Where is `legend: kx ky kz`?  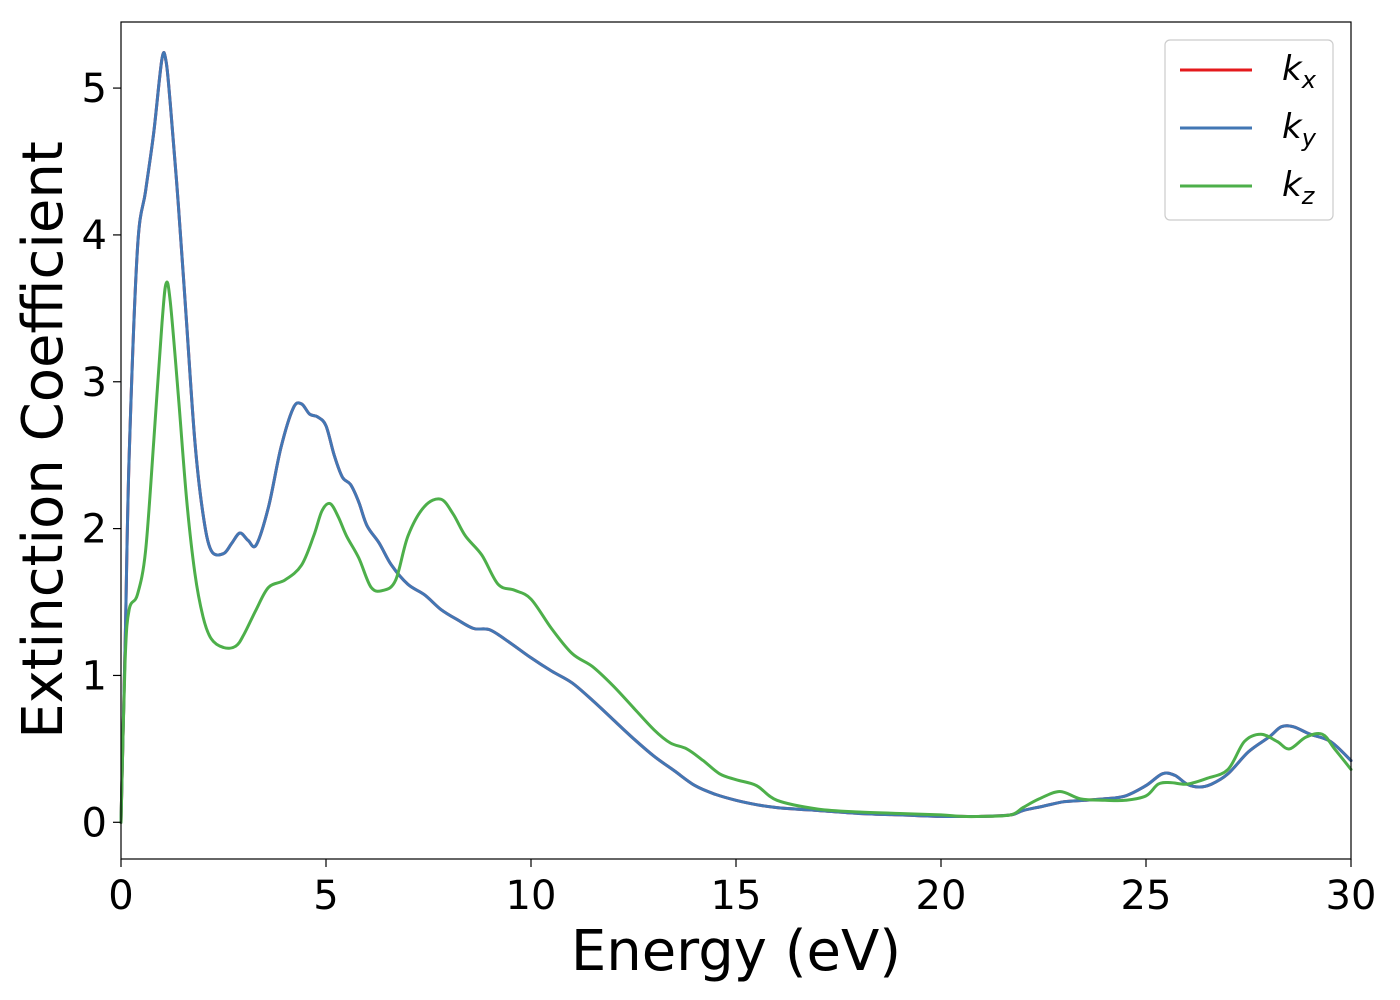
legend: kx ky kz is located at coordinates (1249, 130).